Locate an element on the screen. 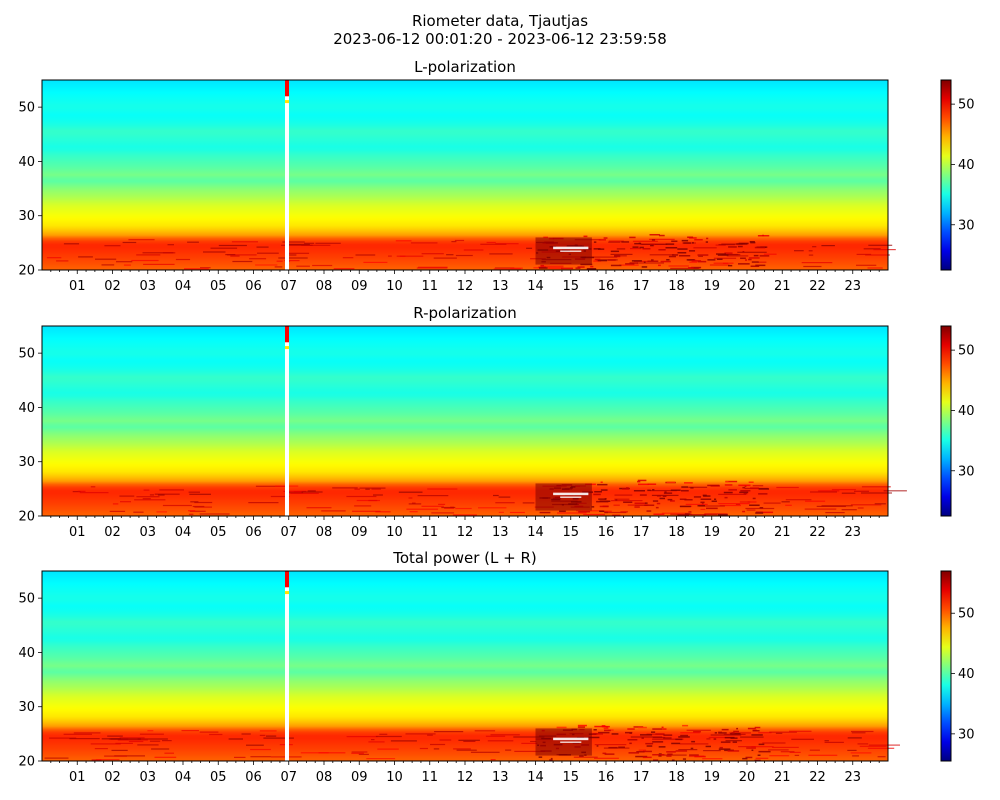 Image resolution: width=1000 pixels, height=800 pixels. panel-title: Total power (L + R) is located at coordinates (464, 558).